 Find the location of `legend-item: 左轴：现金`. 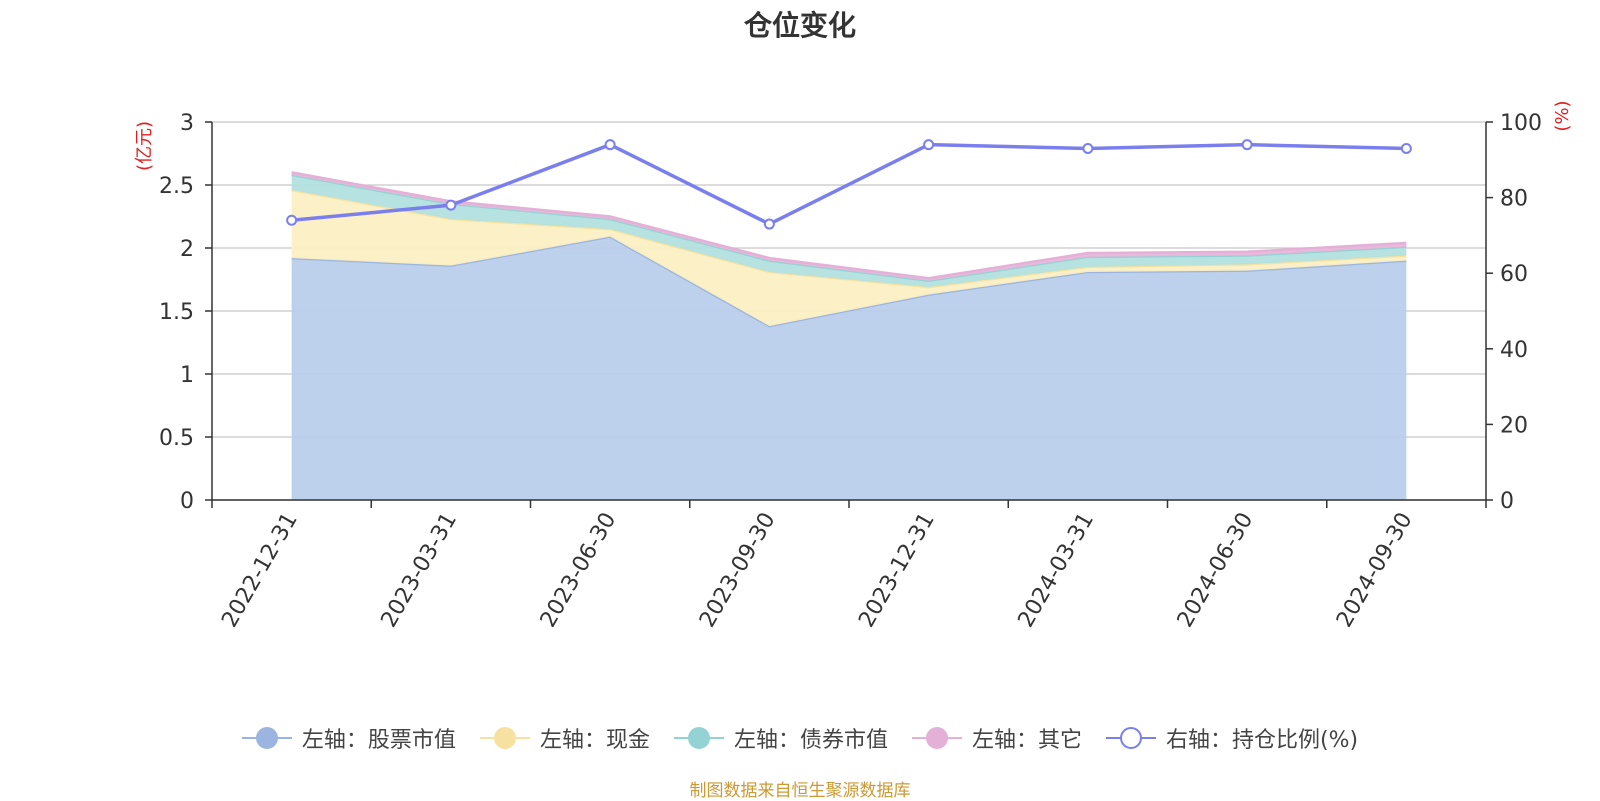

legend-item: 左轴：现金 is located at coordinates (564, 738).